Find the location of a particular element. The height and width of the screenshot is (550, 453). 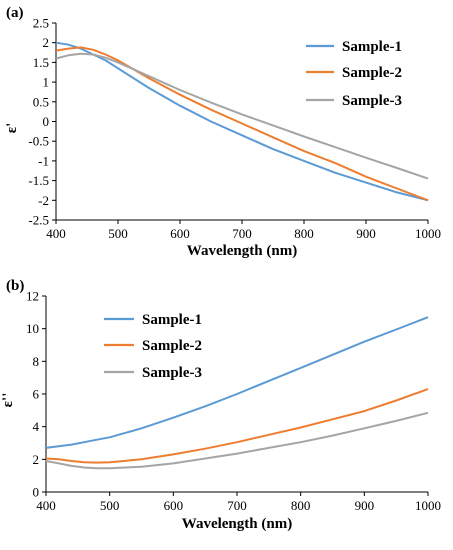

panel-b-y-tick-label: 8 is located at coordinates (36, 361).